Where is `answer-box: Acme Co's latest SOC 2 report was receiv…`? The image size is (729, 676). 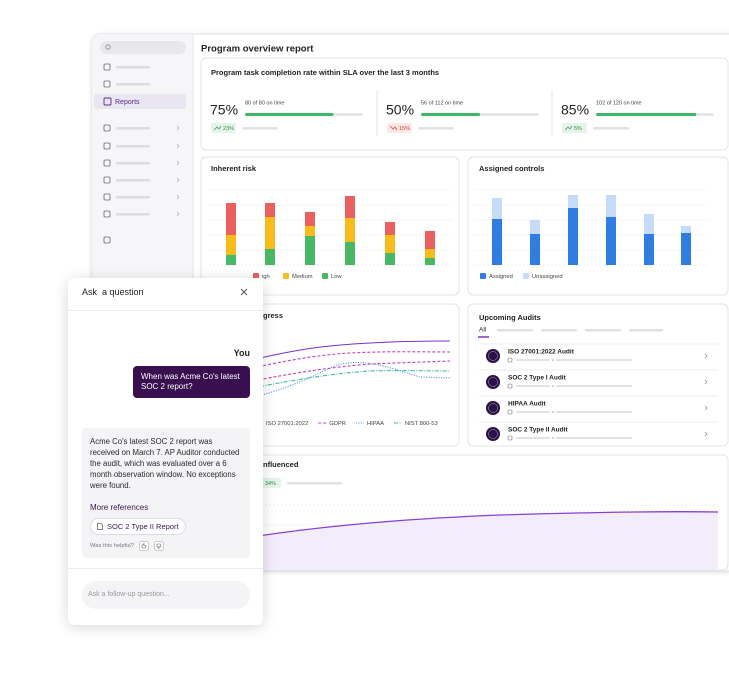
answer-box: Acme Co's latest SOC 2 report was receiv… is located at coordinates (166, 493).